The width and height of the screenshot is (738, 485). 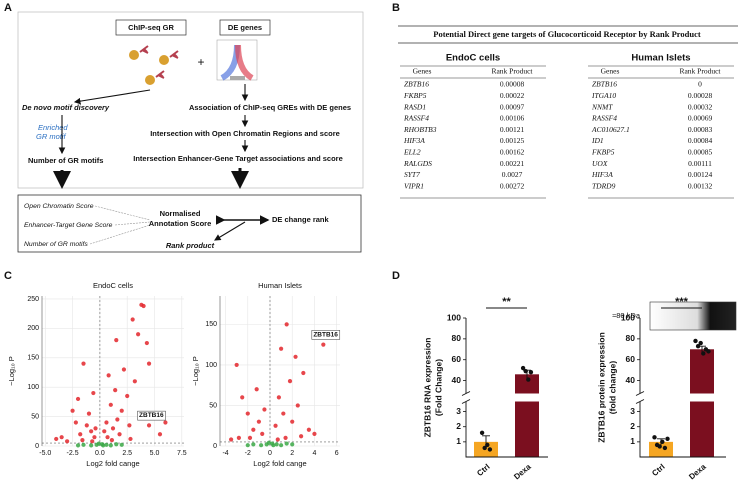 What do you see at coordinates (458, 441) in the screenshot?
I see `y-tick-label: 1` at bounding box center [458, 441].